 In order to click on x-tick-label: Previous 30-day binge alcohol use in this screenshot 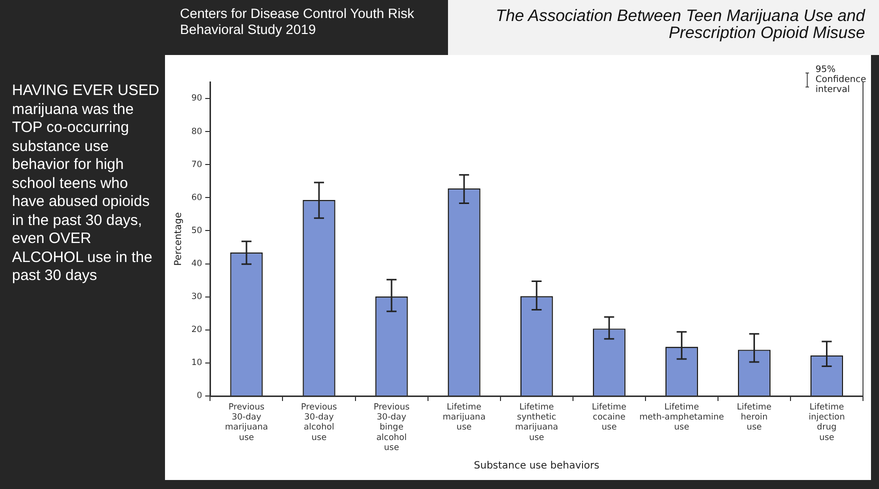, I will do `click(392, 428)`.